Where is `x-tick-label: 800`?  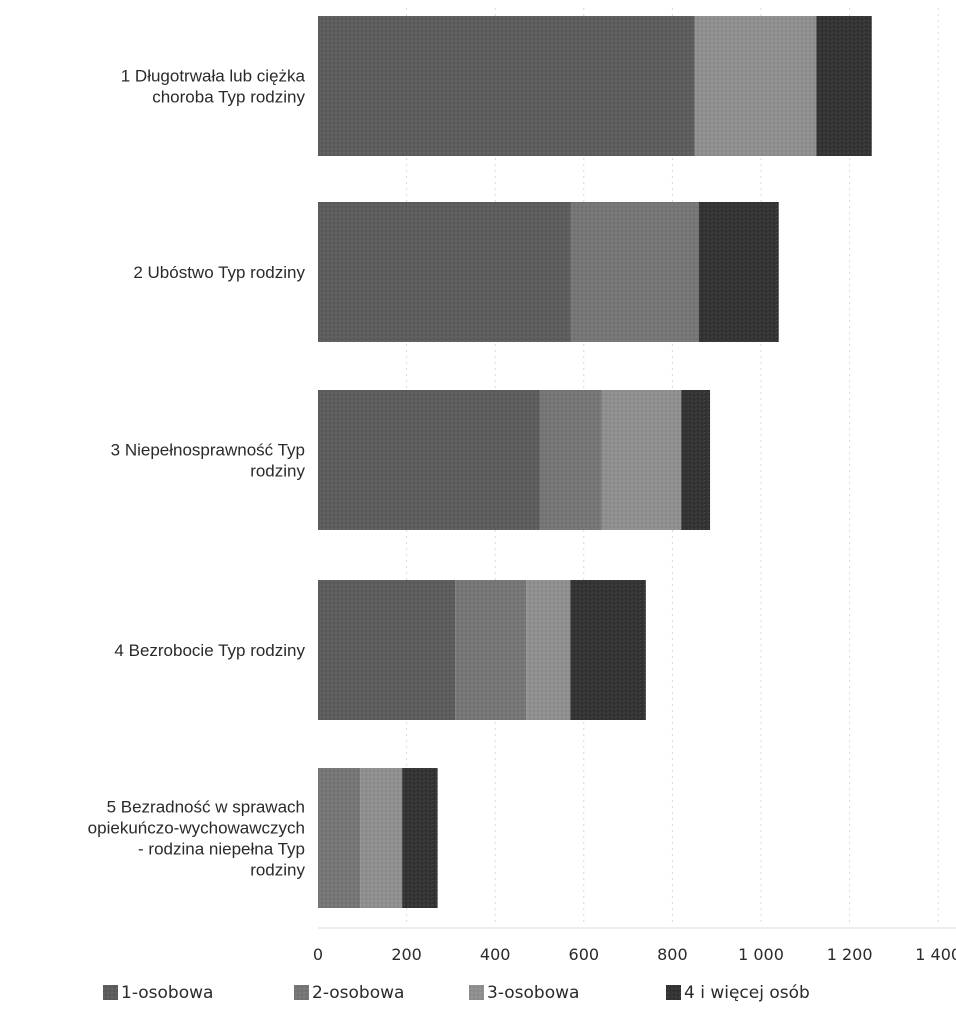
x-tick-label: 800 is located at coordinates (672, 954).